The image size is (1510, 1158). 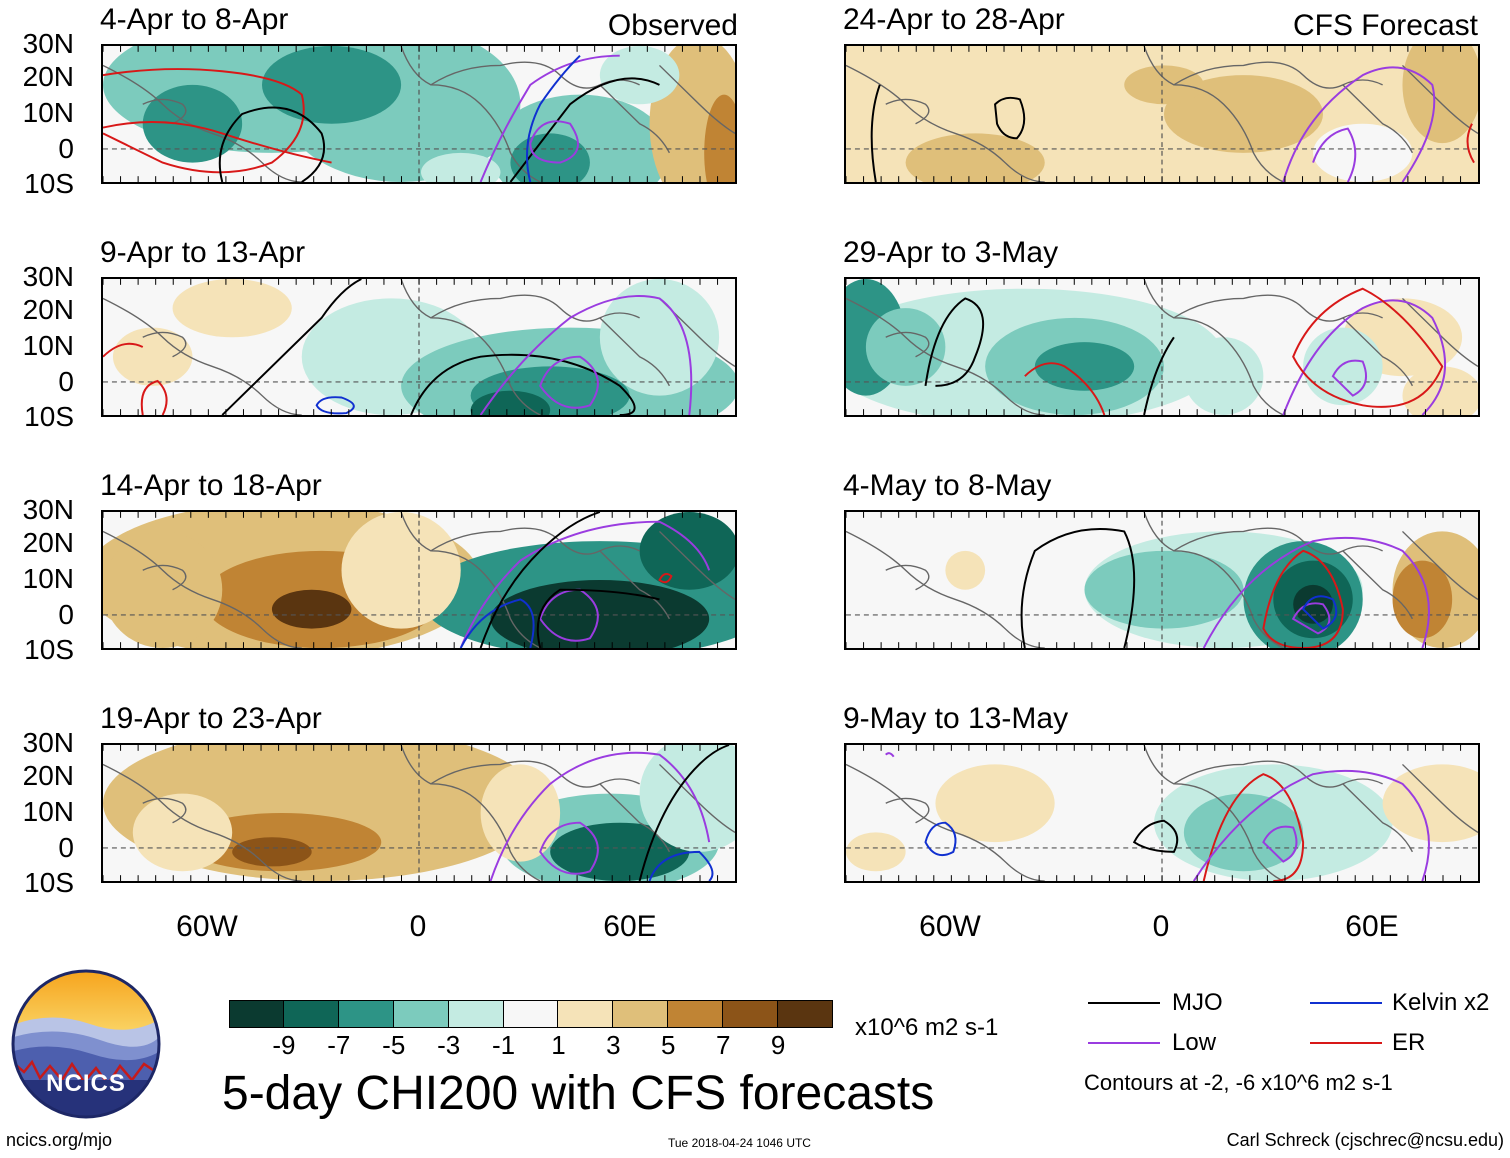 I want to click on colorbar-label: -9, so click(x=284, y=1045).